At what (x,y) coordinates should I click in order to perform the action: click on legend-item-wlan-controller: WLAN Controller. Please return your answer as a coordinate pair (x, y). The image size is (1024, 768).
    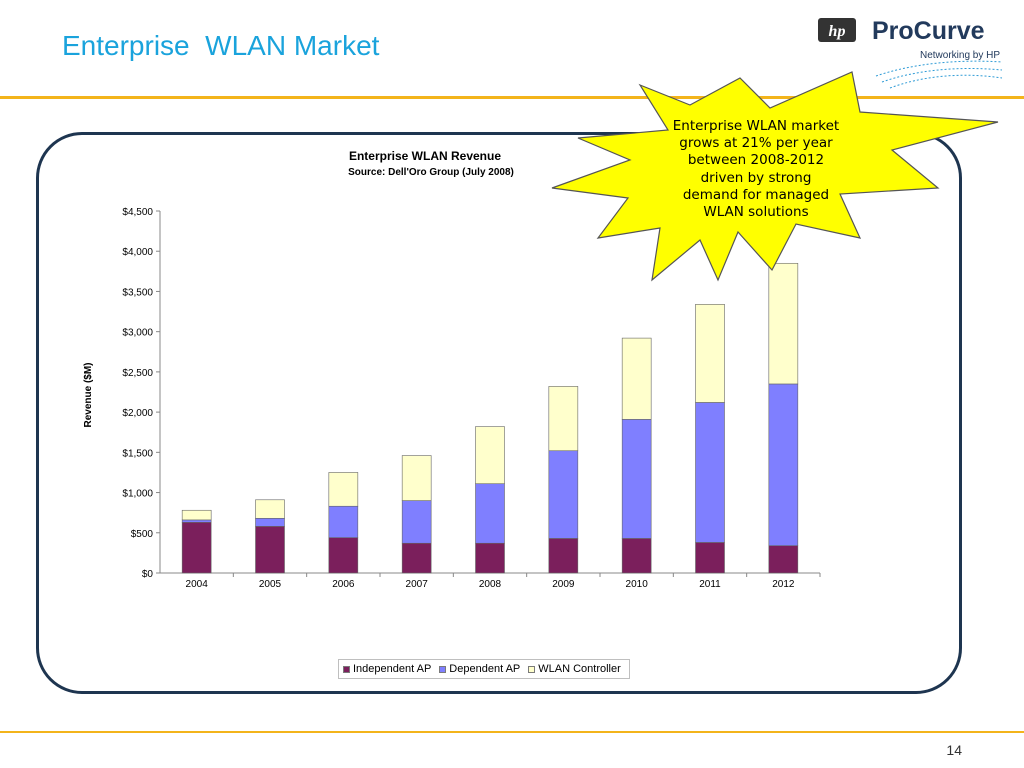
    Looking at the image, I should click on (574, 669).